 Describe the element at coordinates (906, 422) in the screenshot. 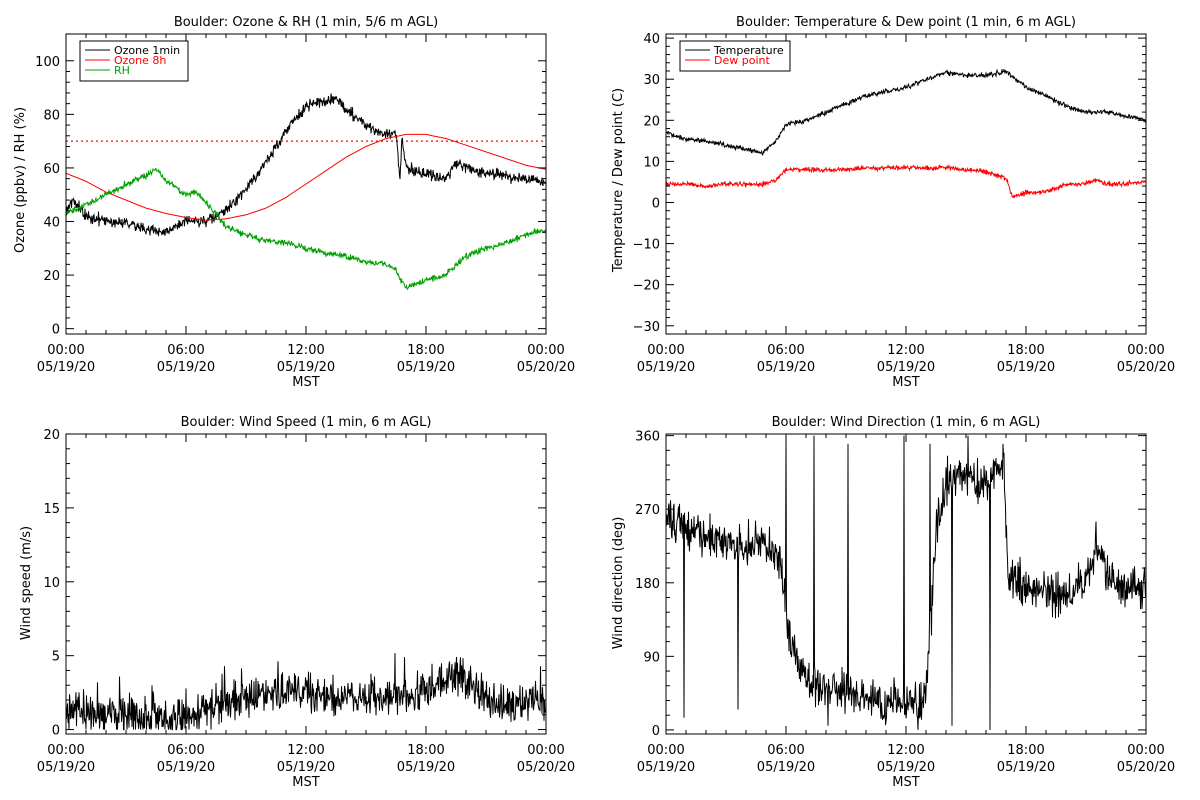

I see `chart-title: Boulder: Wind Direction (1 min, 6 m AGL)` at that location.